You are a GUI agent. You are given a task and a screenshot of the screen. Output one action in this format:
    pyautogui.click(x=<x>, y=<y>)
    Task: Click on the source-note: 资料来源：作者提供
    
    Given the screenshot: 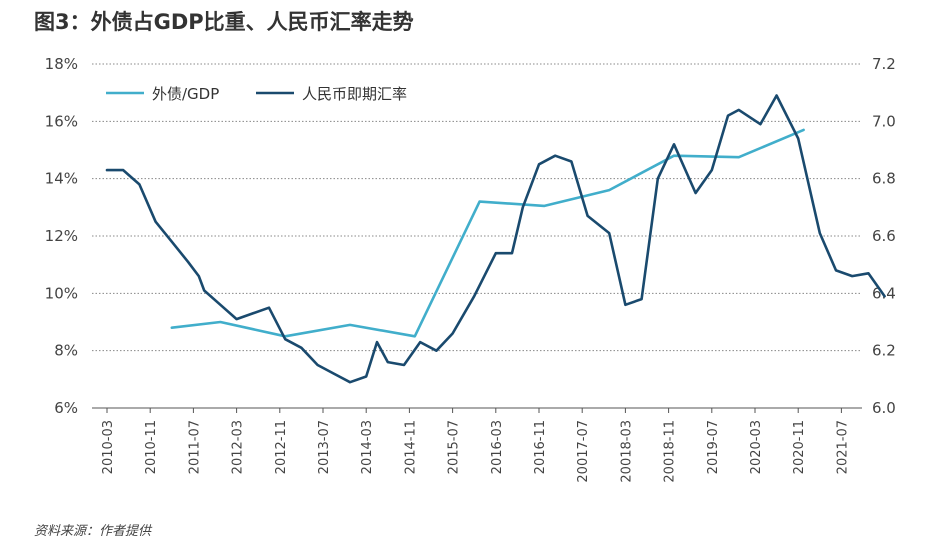 What is the action you would take?
    pyautogui.click(x=93, y=531)
    